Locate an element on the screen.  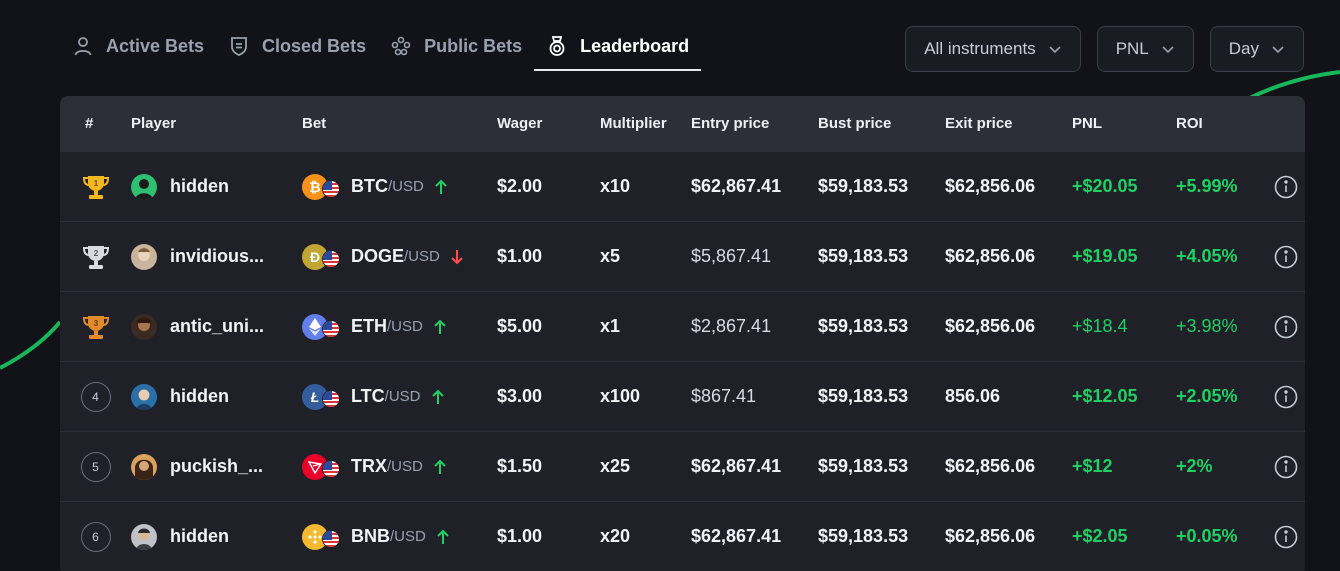
svg-text: 1 is located at coordinates (95, 183).